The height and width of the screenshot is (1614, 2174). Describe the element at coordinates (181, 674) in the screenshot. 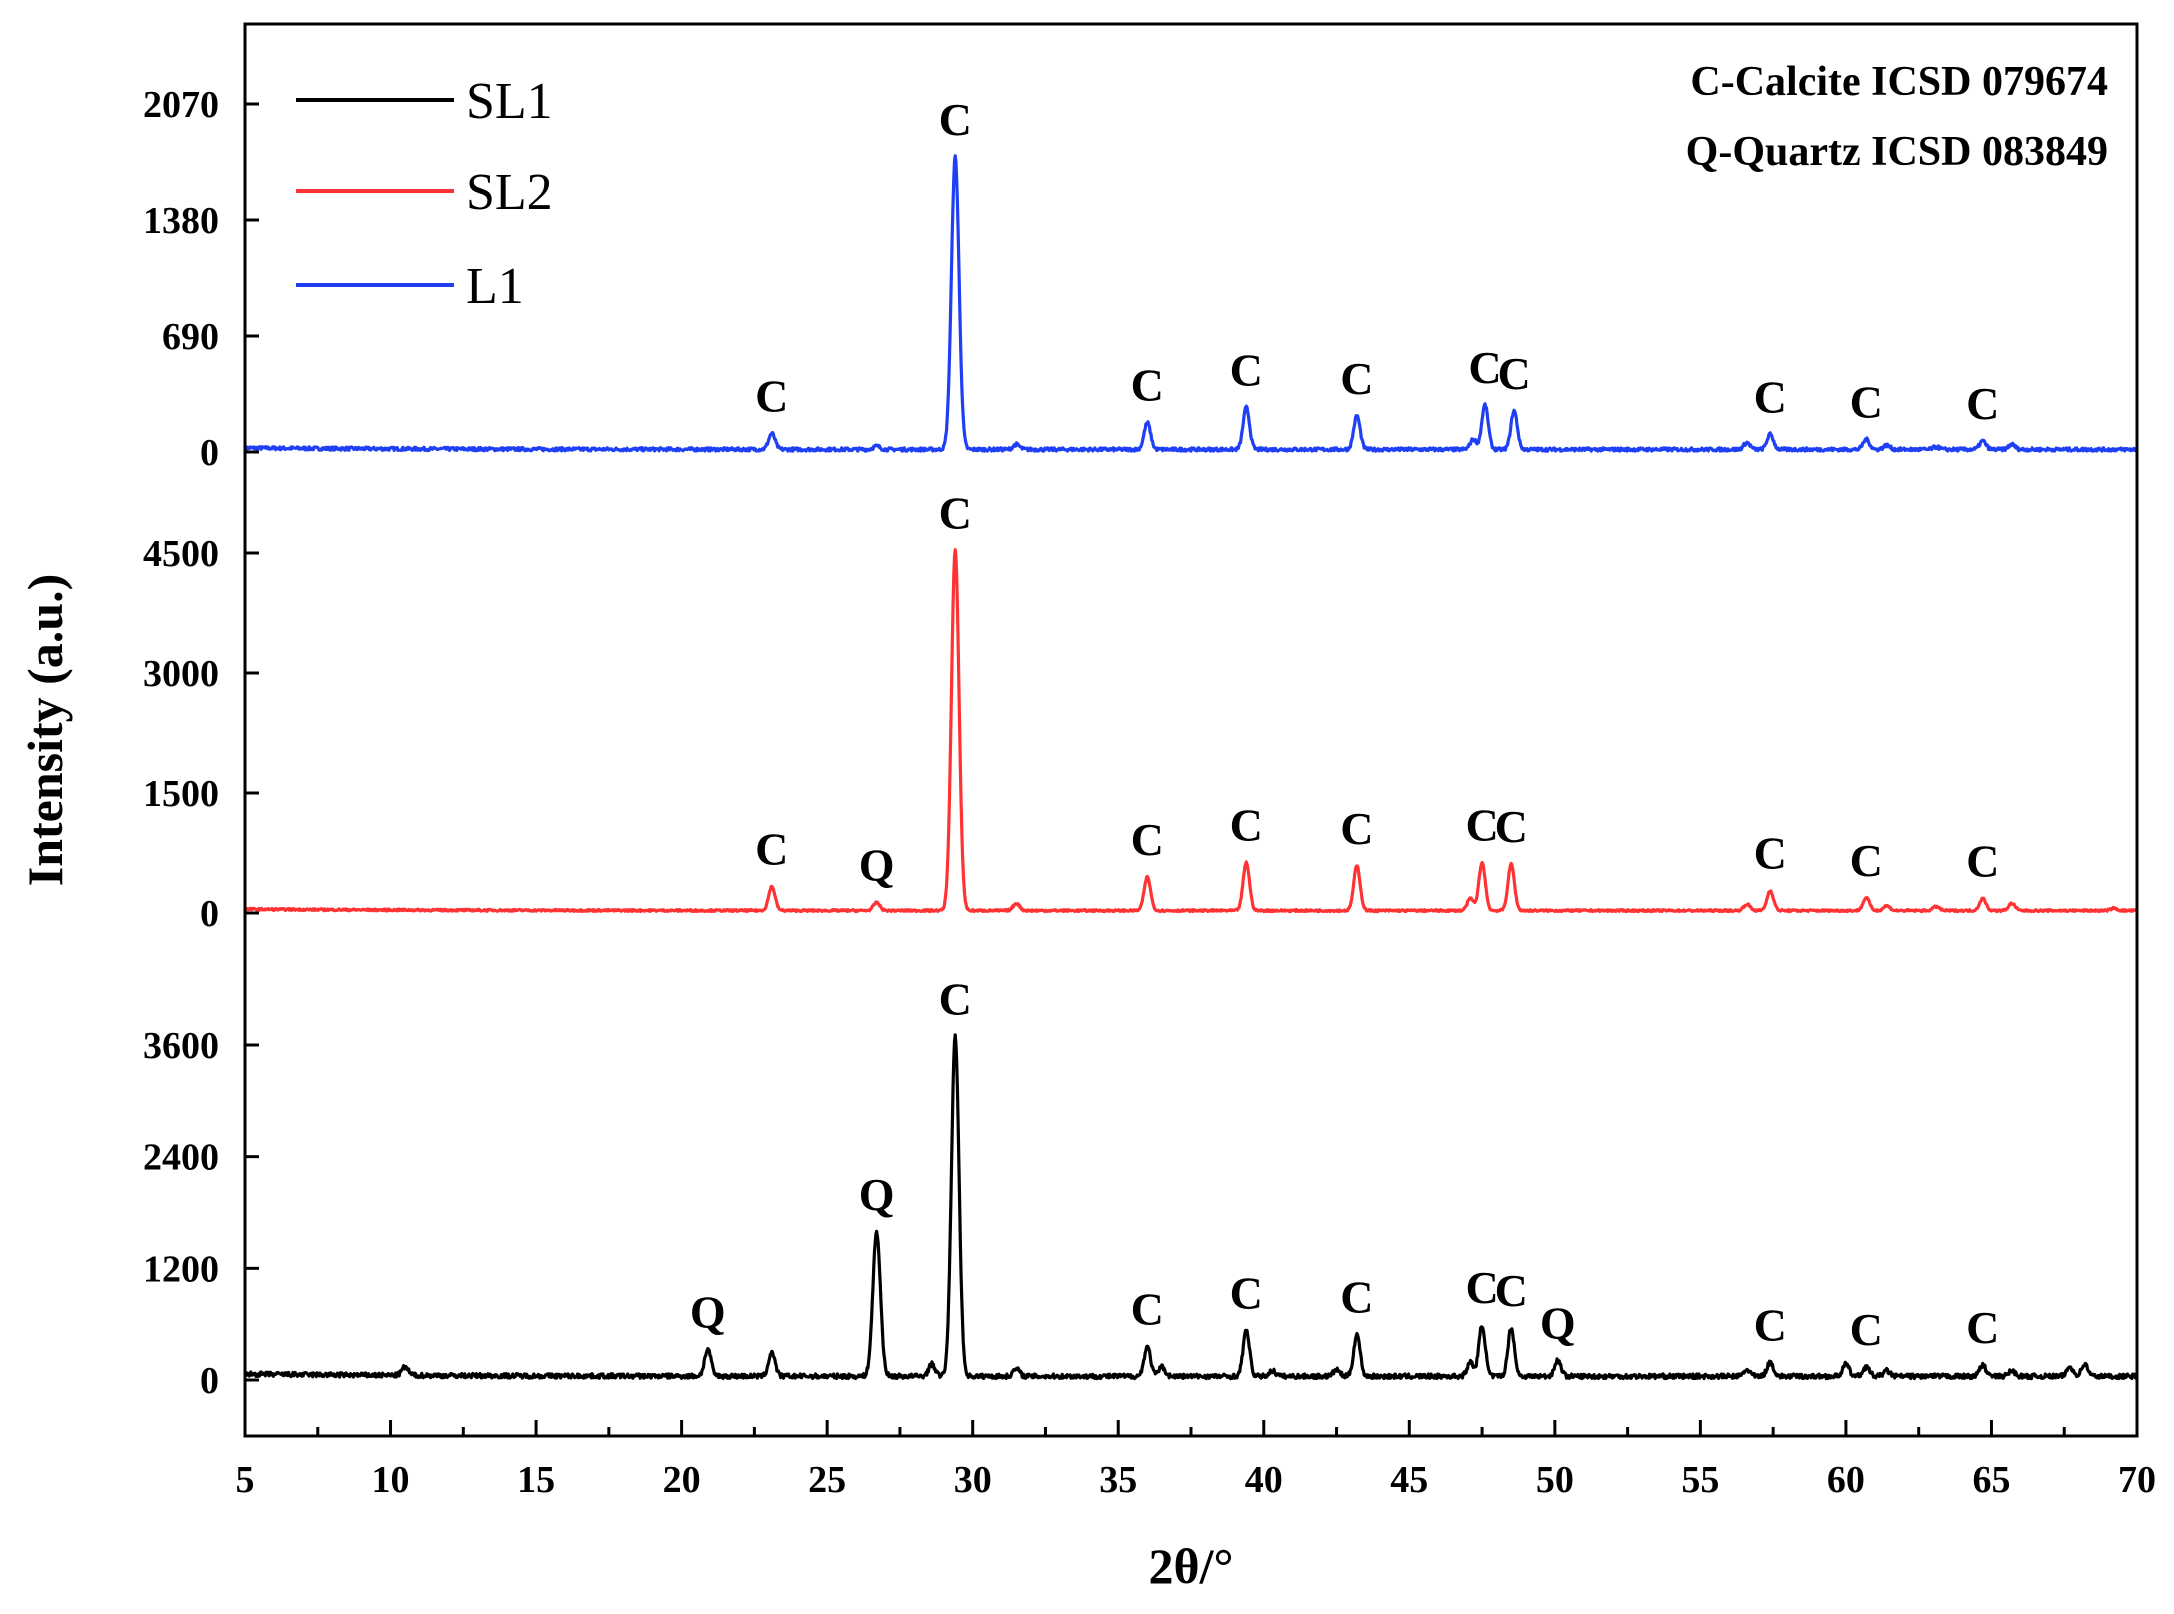

I see `y-tick-label-sl2-2: 3000` at that location.